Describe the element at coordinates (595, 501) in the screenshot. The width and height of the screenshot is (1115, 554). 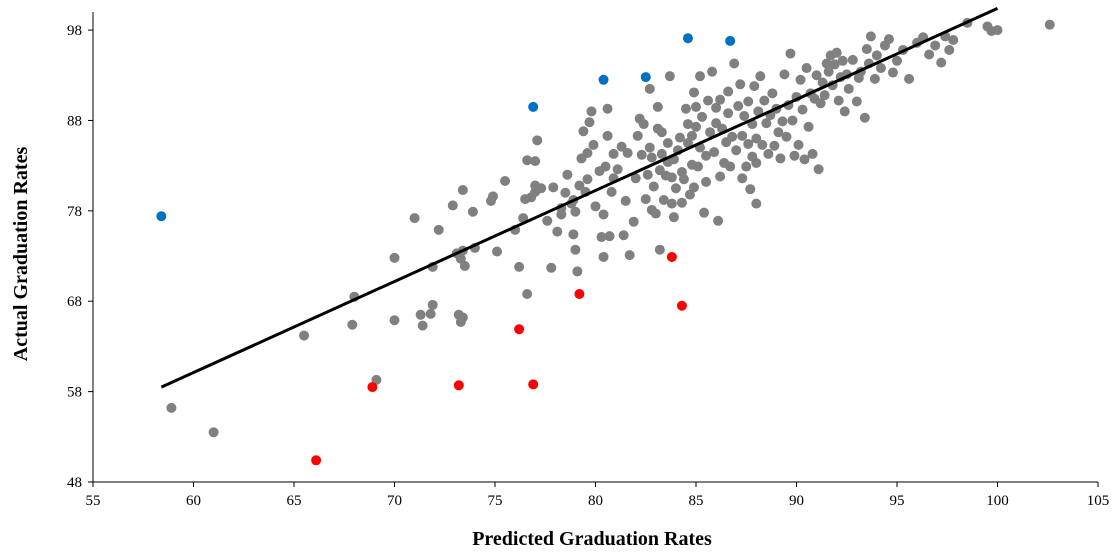
I see `x-tick-label: 80` at that location.